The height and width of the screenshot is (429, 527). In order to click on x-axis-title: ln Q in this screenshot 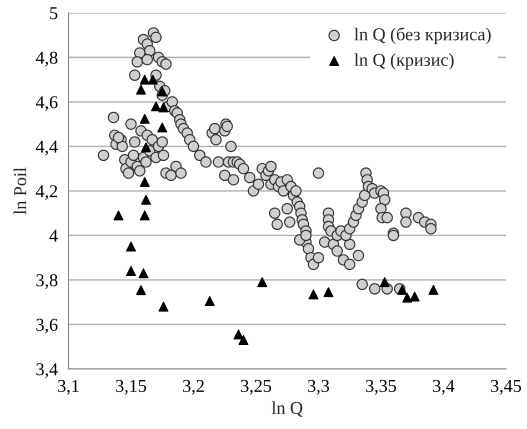, I will do `click(287, 409)`.